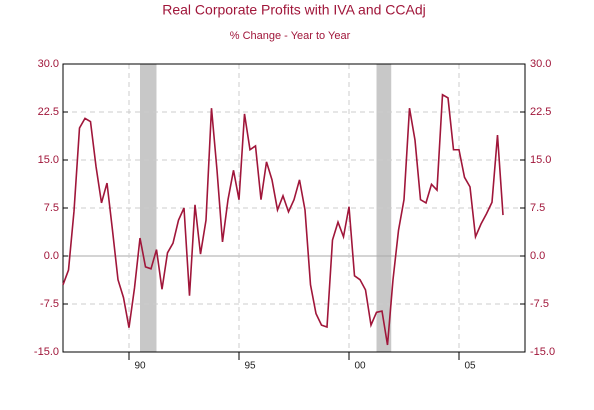 The image size is (594, 410). What do you see at coordinates (51, 208) in the screenshot?
I see `y-tick-label: 7.5` at bounding box center [51, 208].